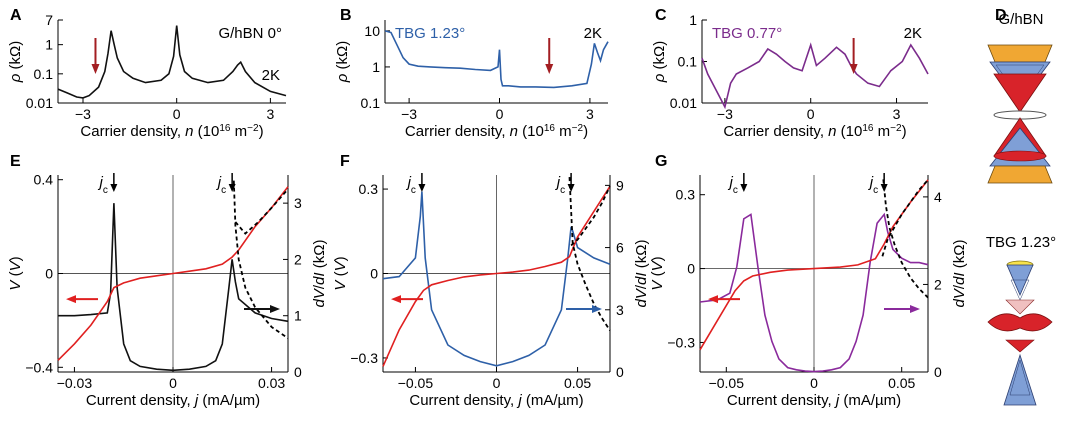 The width and height of the screenshot is (1080, 421). What do you see at coordinates (549, 69) in the screenshot?
I see `panel-b-marker-arrowhead` at bounding box center [549, 69].